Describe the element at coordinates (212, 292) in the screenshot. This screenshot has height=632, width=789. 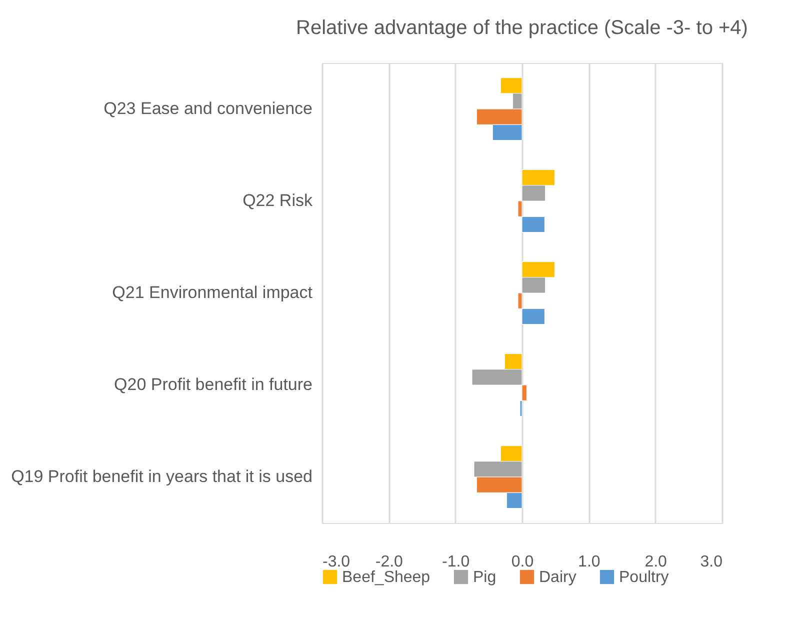
I see `y-tick-label: Q21 Environmental impact` at that location.